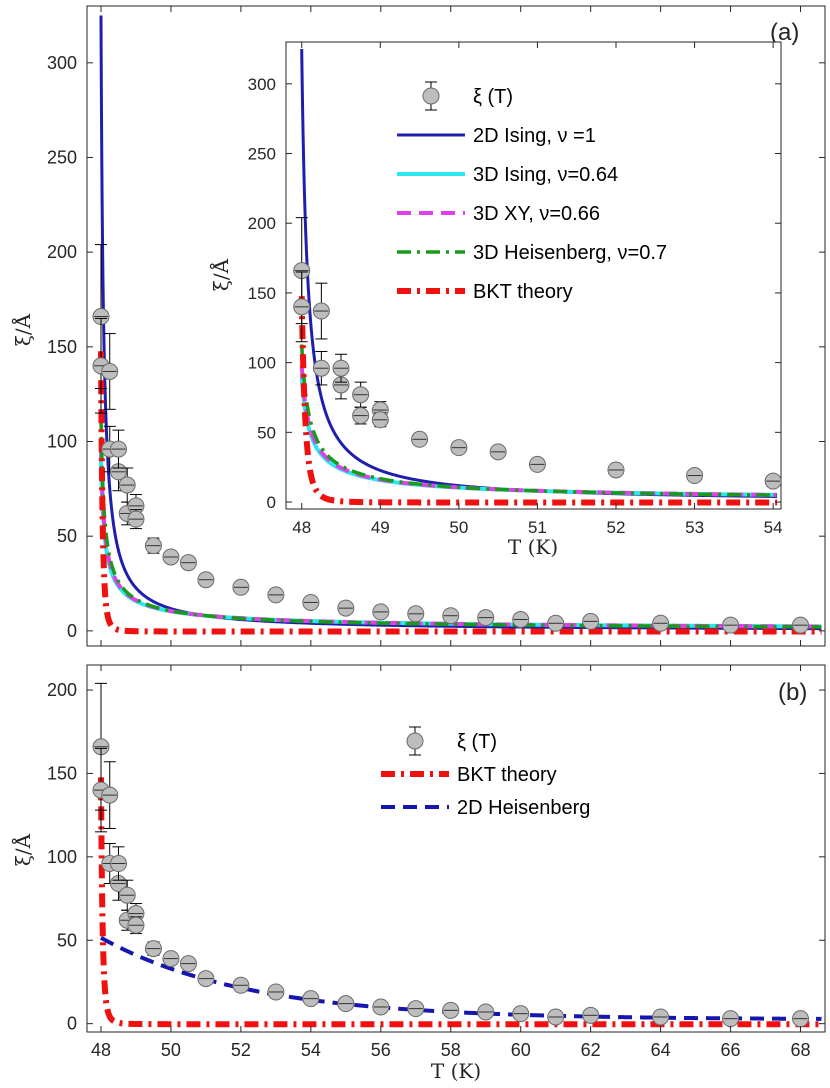 The height and width of the screenshot is (1088, 830). I want to click on panel-b-legend-entry-0: ξ (T), so click(451, 741).